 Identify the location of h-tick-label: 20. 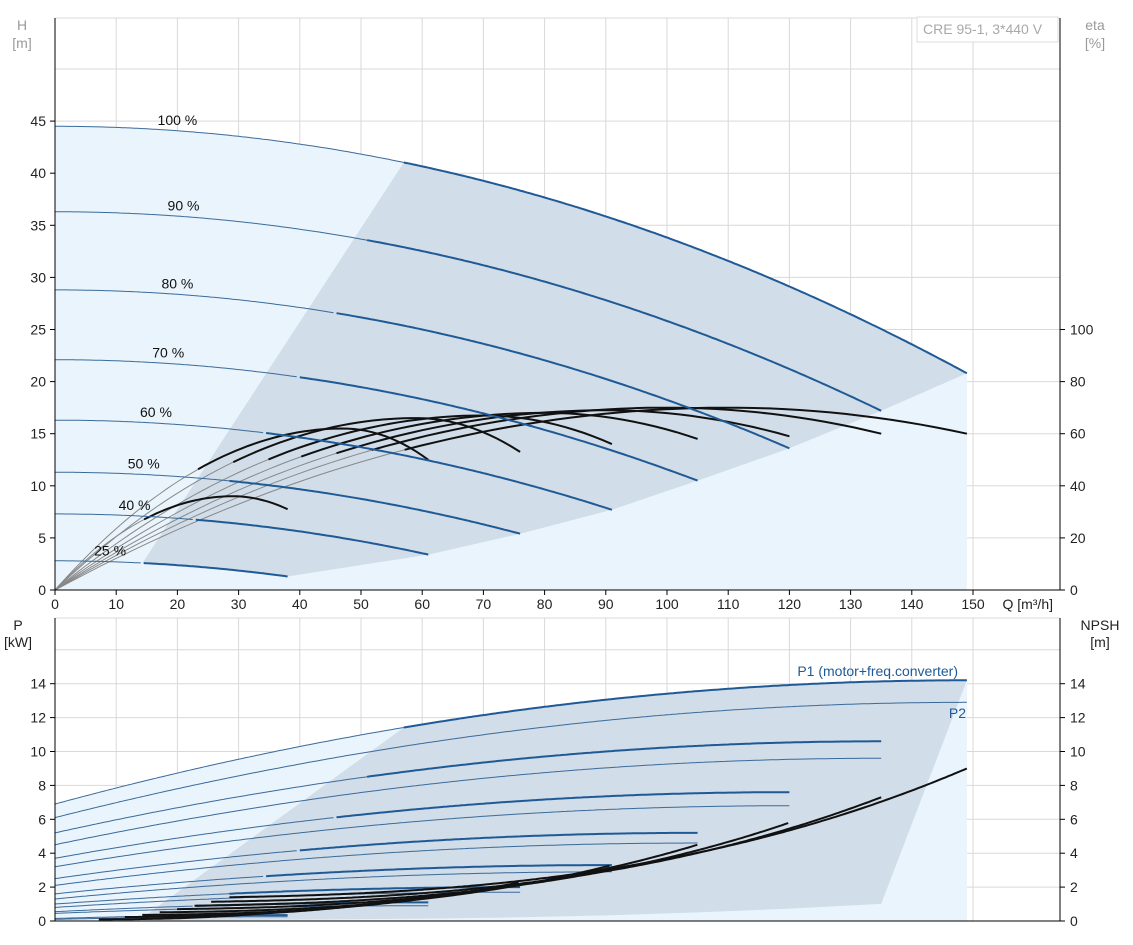
(38, 382).